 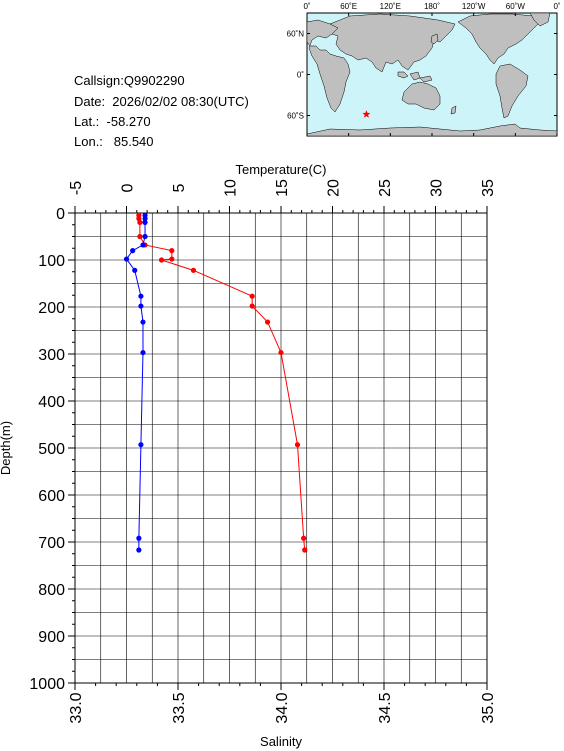 I want to click on top-axis-tick-label: 35, so click(x=488, y=188).